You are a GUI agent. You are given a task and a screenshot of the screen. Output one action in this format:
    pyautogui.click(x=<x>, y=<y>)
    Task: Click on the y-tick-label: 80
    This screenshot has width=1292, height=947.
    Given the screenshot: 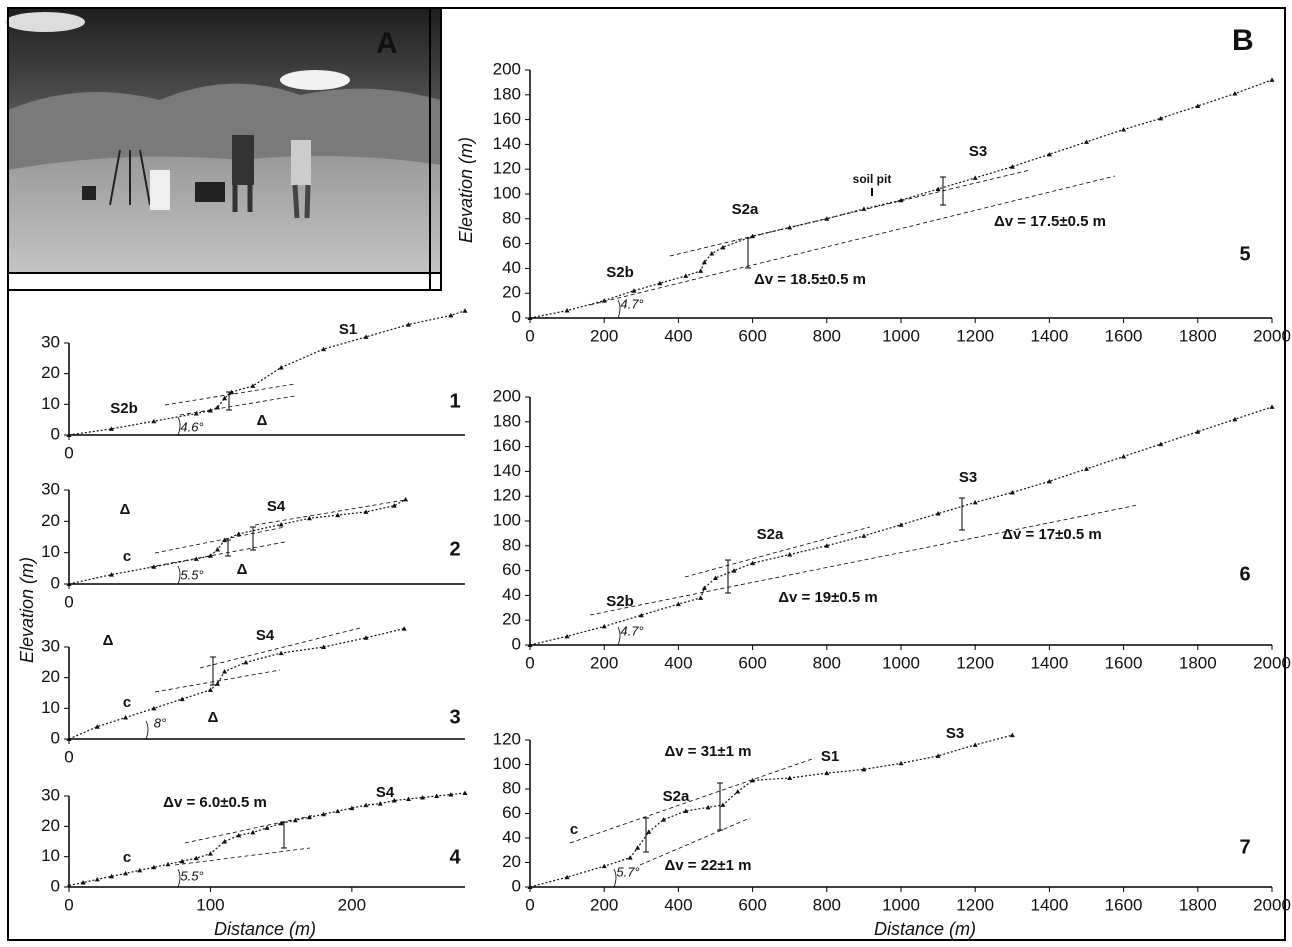 What is the action you would take?
    pyautogui.click(x=511, y=544)
    